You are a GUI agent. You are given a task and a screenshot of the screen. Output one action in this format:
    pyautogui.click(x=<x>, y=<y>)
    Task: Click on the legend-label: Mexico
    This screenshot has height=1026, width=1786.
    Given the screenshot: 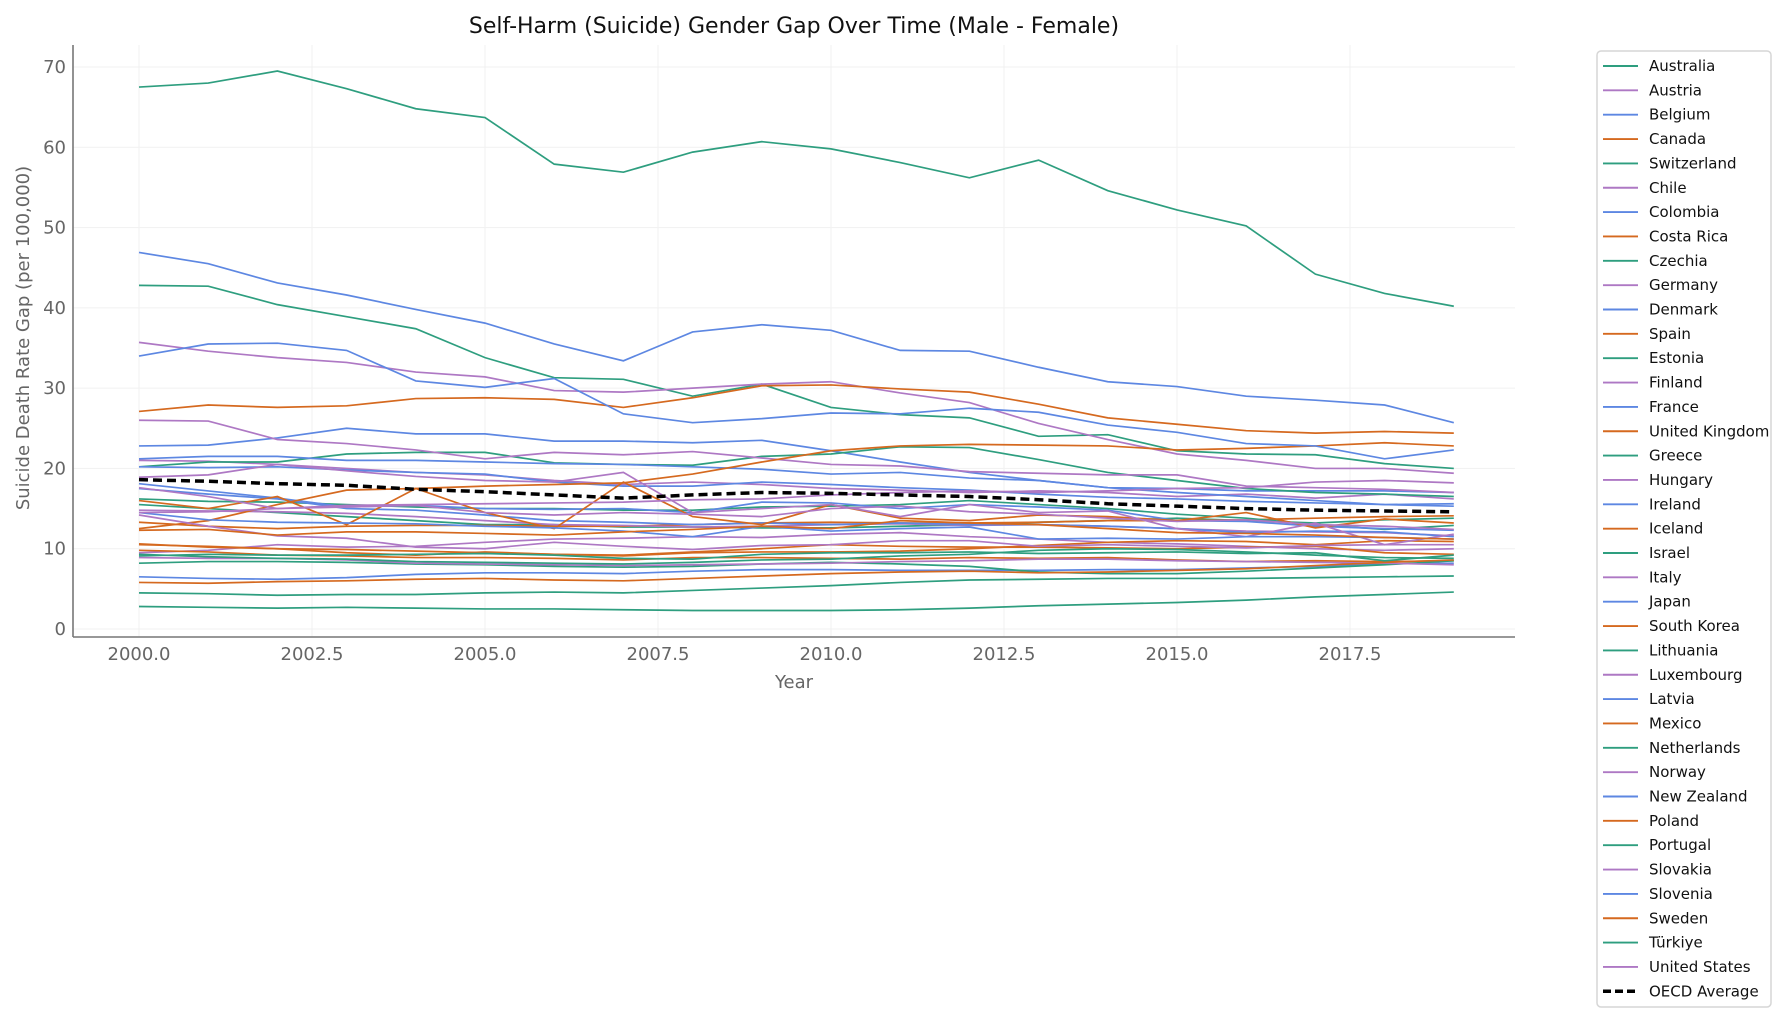 What is the action you would take?
    pyautogui.click(x=1675, y=723)
    